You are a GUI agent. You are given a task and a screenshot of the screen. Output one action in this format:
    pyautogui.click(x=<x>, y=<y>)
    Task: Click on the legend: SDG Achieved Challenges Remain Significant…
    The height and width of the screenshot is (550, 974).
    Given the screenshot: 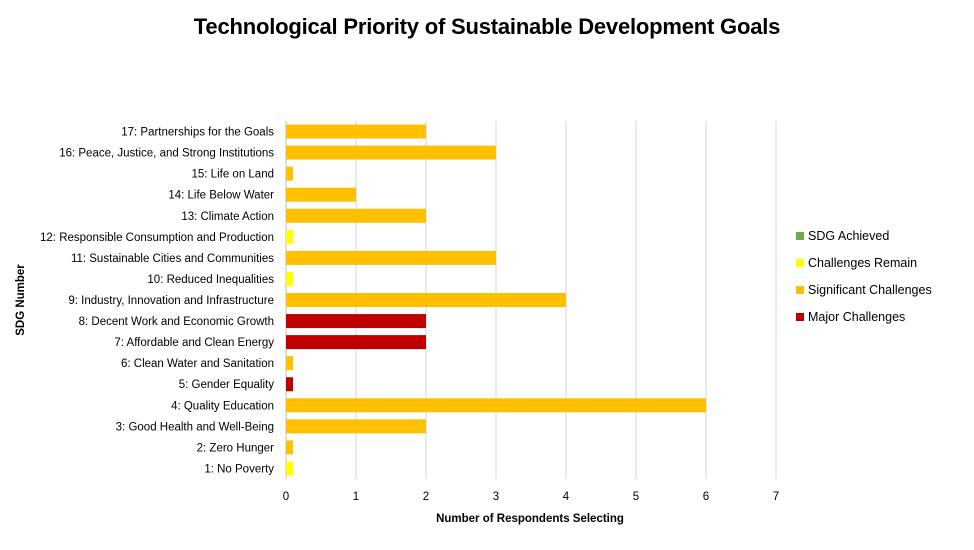 What is the action you would take?
    pyautogui.click(x=864, y=276)
    